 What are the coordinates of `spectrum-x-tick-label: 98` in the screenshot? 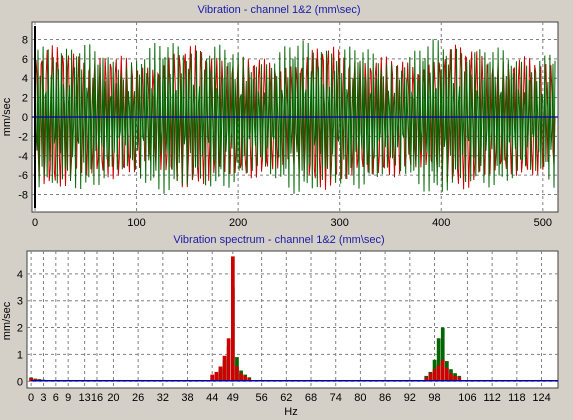 It's located at (434, 398).